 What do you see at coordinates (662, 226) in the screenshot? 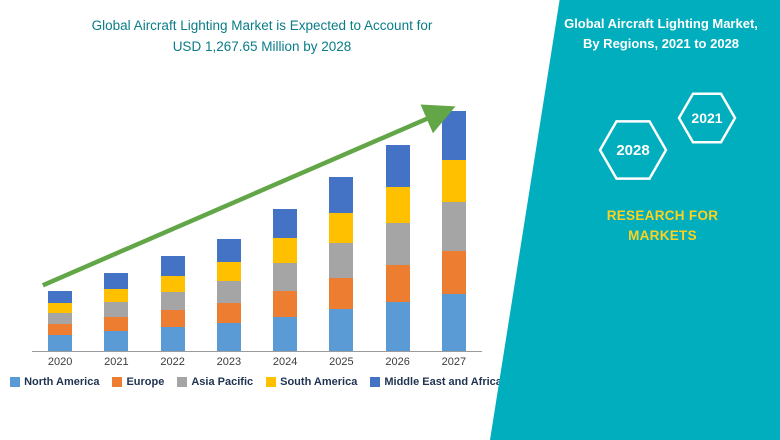
I see `brand-name: RESEARCH FOR MARKETS` at bounding box center [662, 226].